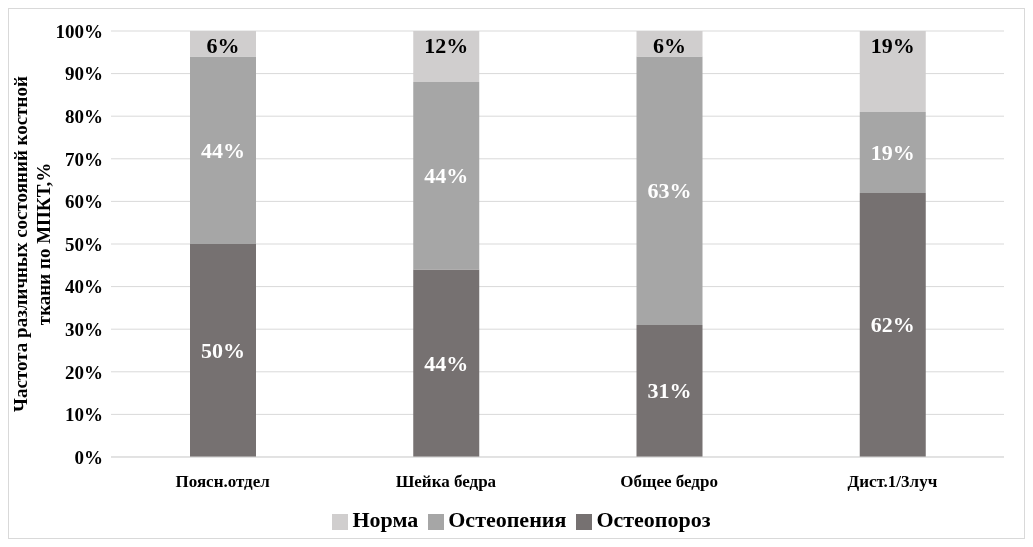  Describe the element at coordinates (385, 519) in the screenshot. I see `legend-label: Норма` at that location.